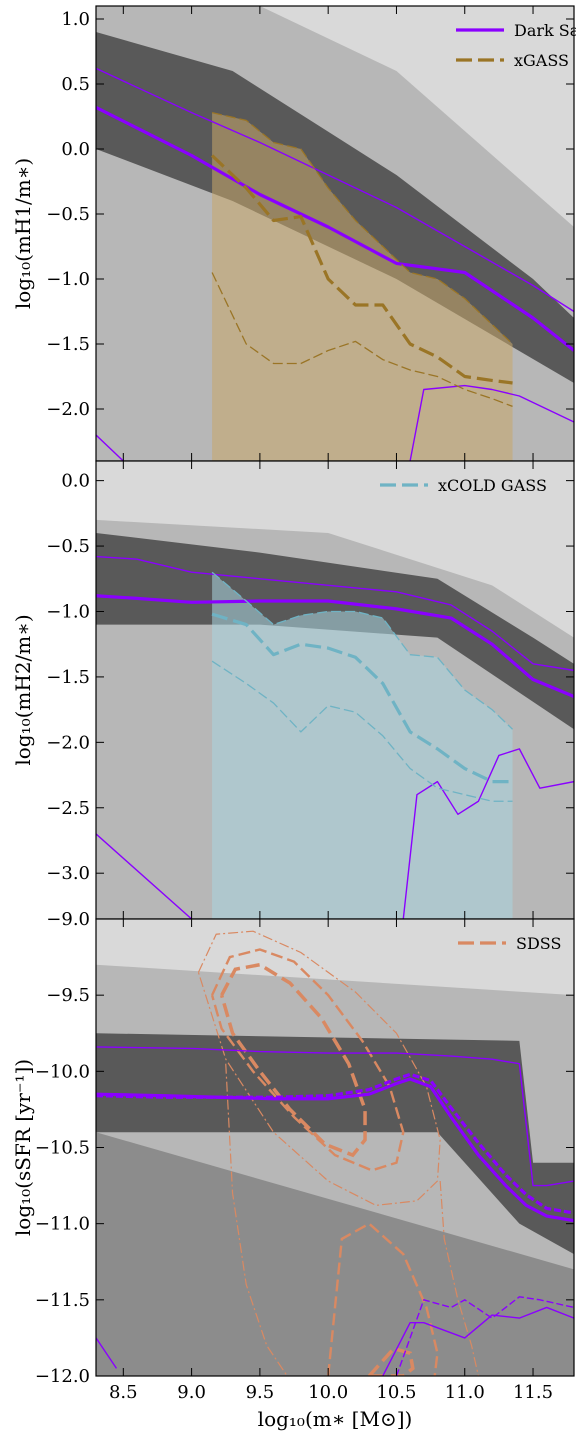 The width and height of the screenshot is (576, 1434). What do you see at coordinates (459, 1278) in the screenshot?
I see `sdss-contour-outer-right` at bounding box center [459, 1278].